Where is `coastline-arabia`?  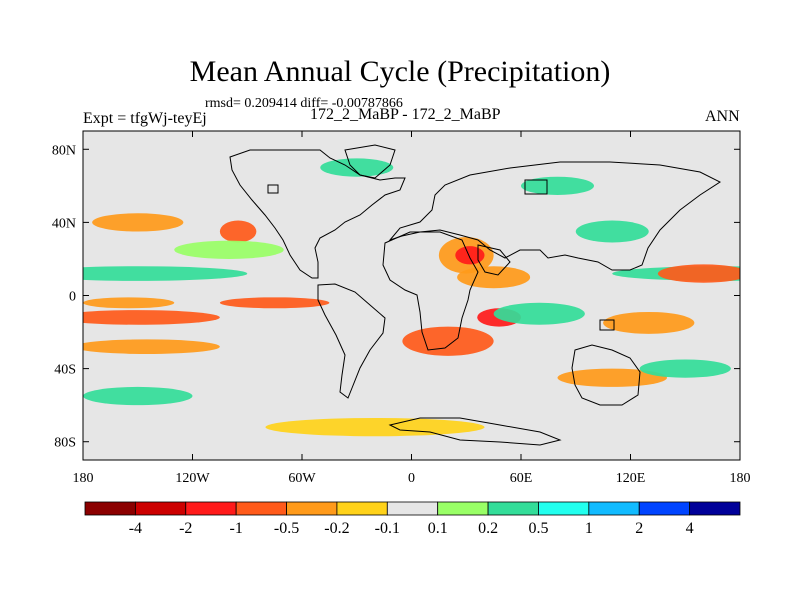 coastline-arabia is located at coordinates (494, 260).